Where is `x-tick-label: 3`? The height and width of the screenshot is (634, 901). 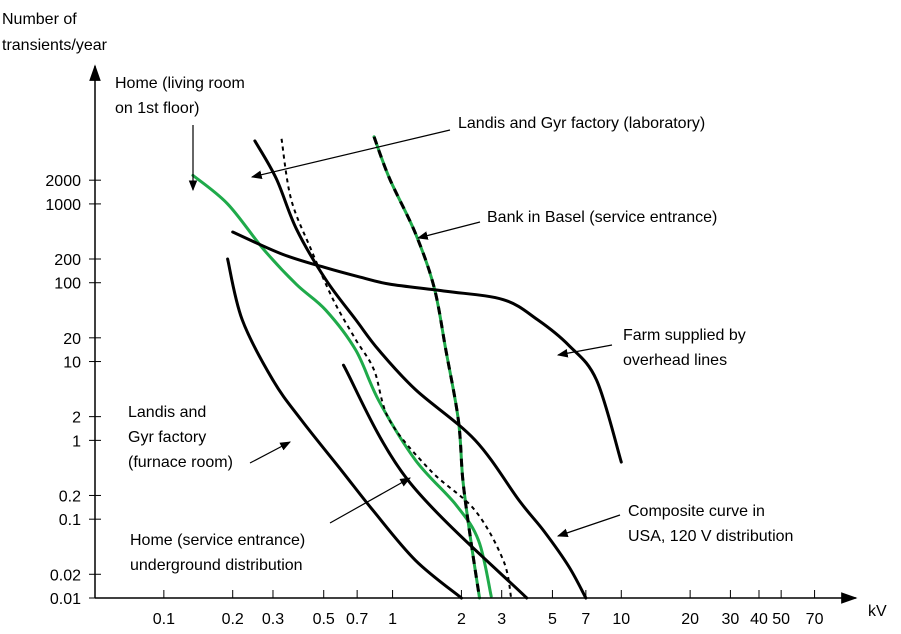
x-tick-label: 3 is located at coordinates (501, 619).